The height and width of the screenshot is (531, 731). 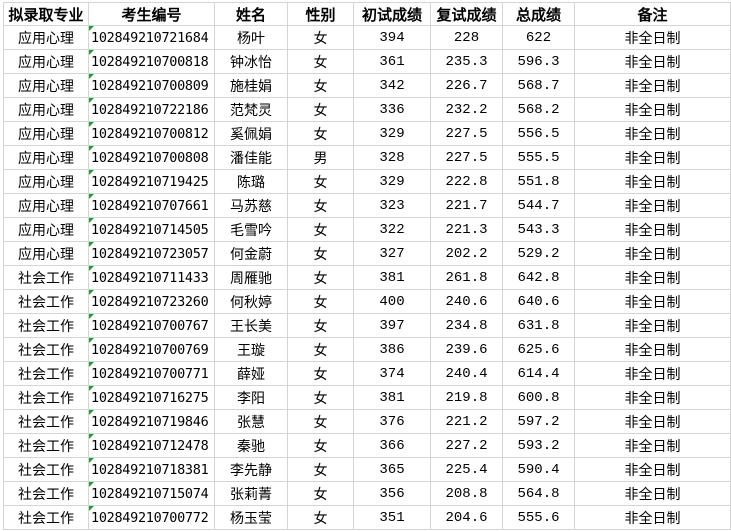 I want to click on cell-candidate-id: 102849210718381, so click(x=151, y=469).